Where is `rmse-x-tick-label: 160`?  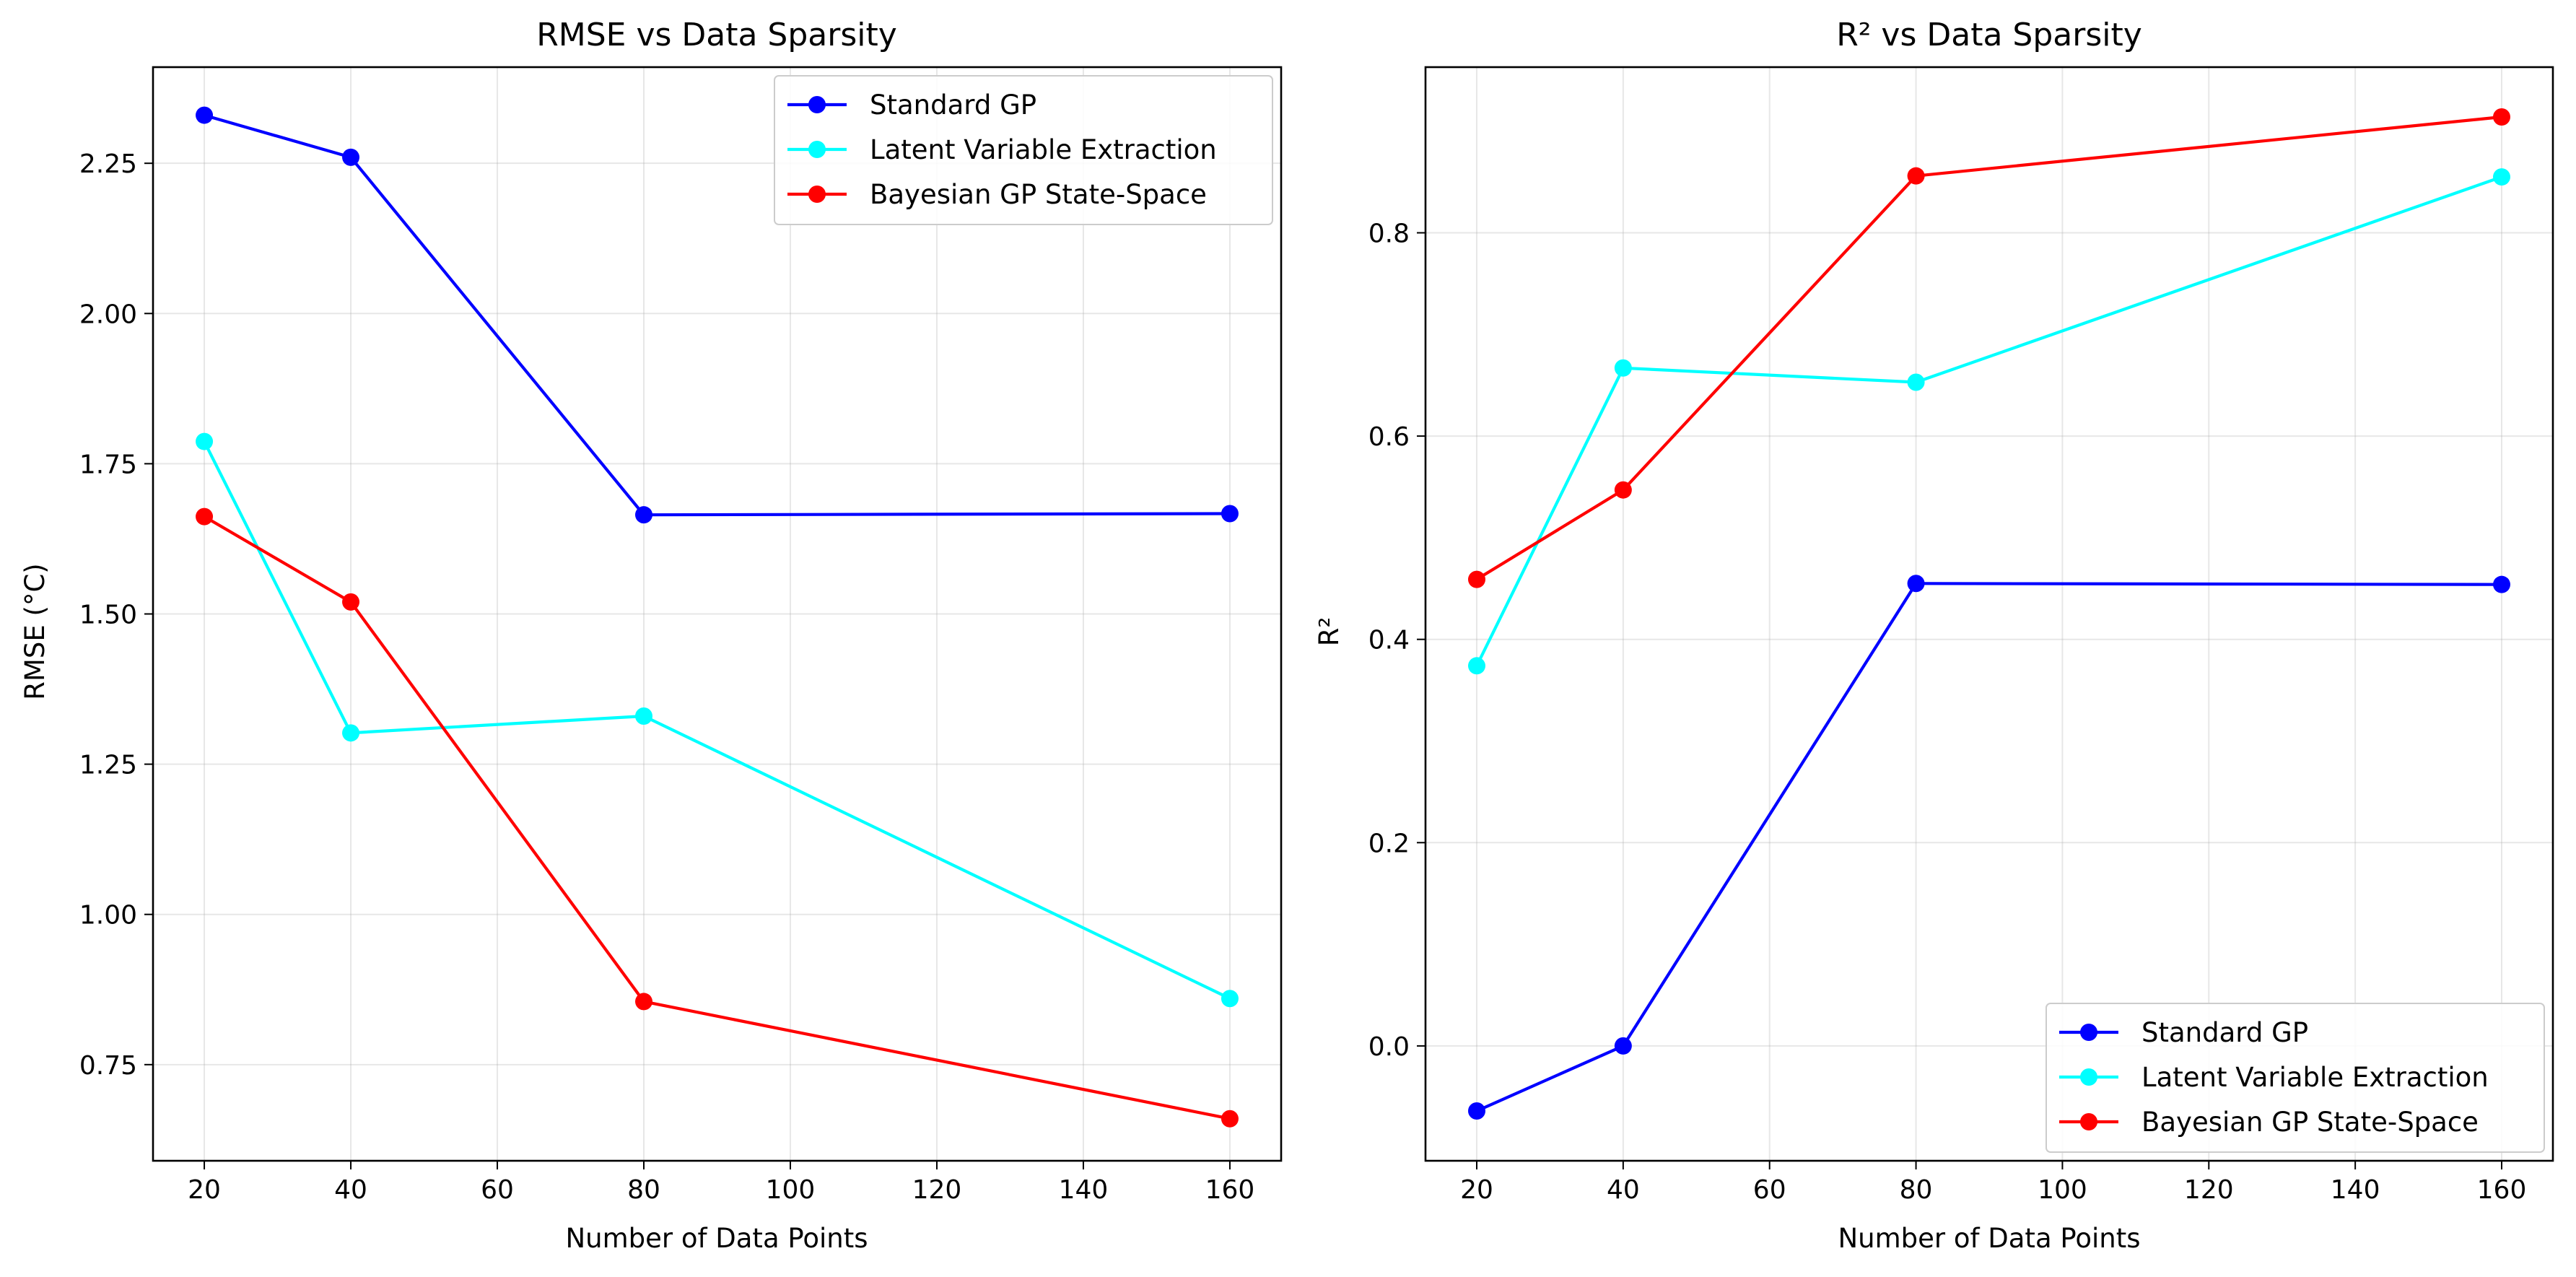
rmse-x-tick-label: 160 is located at coordinates (1230, 1190).